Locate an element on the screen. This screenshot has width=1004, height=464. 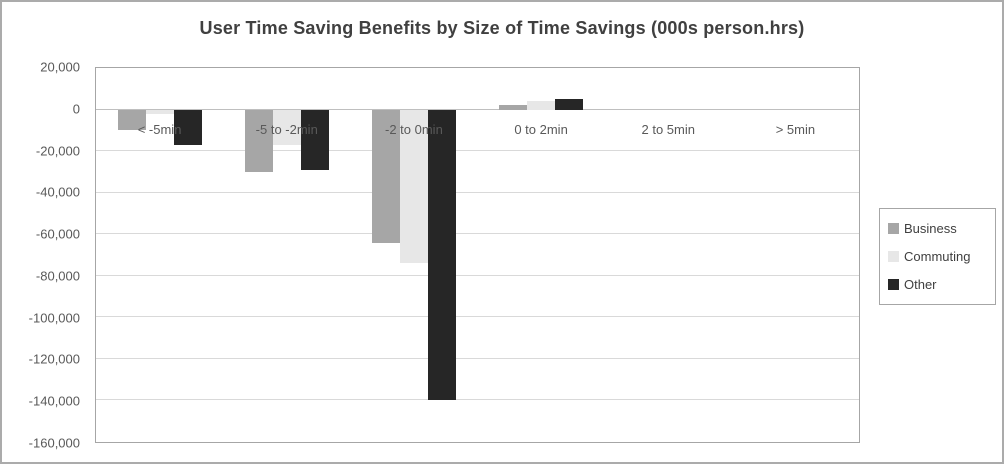
legend-item-business: Business is located at coordinates (937, 228).